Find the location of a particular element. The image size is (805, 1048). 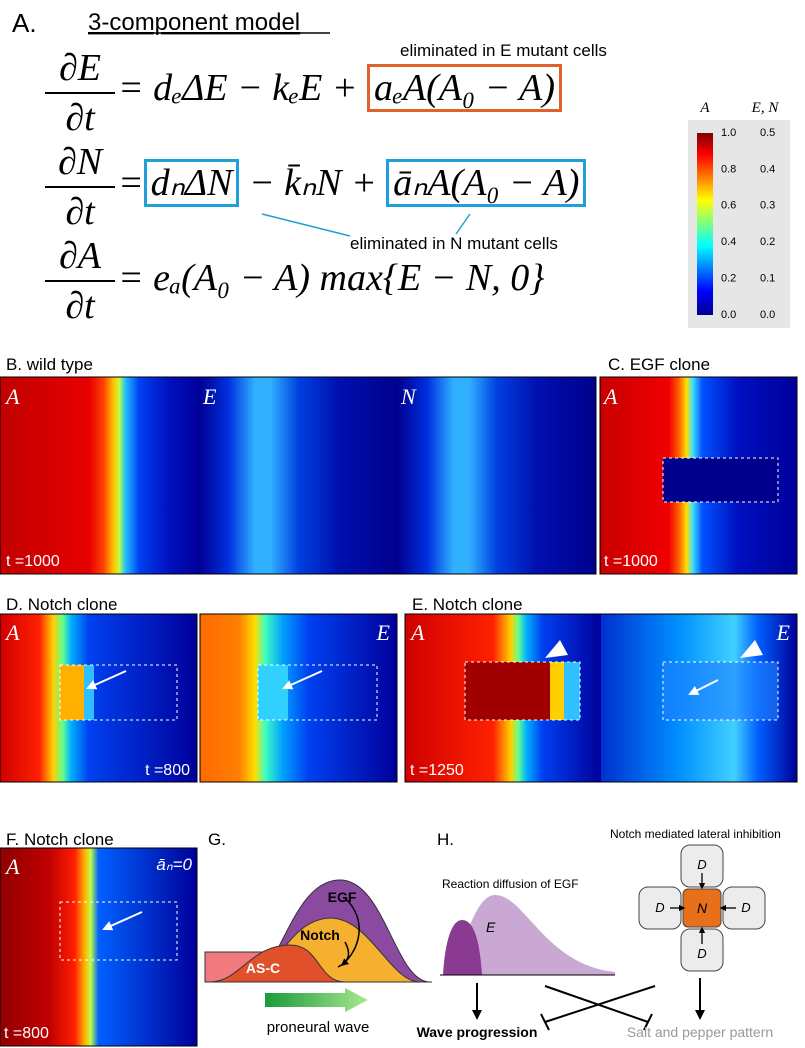

numerator: ∂N is located at coordinates (80, 164).